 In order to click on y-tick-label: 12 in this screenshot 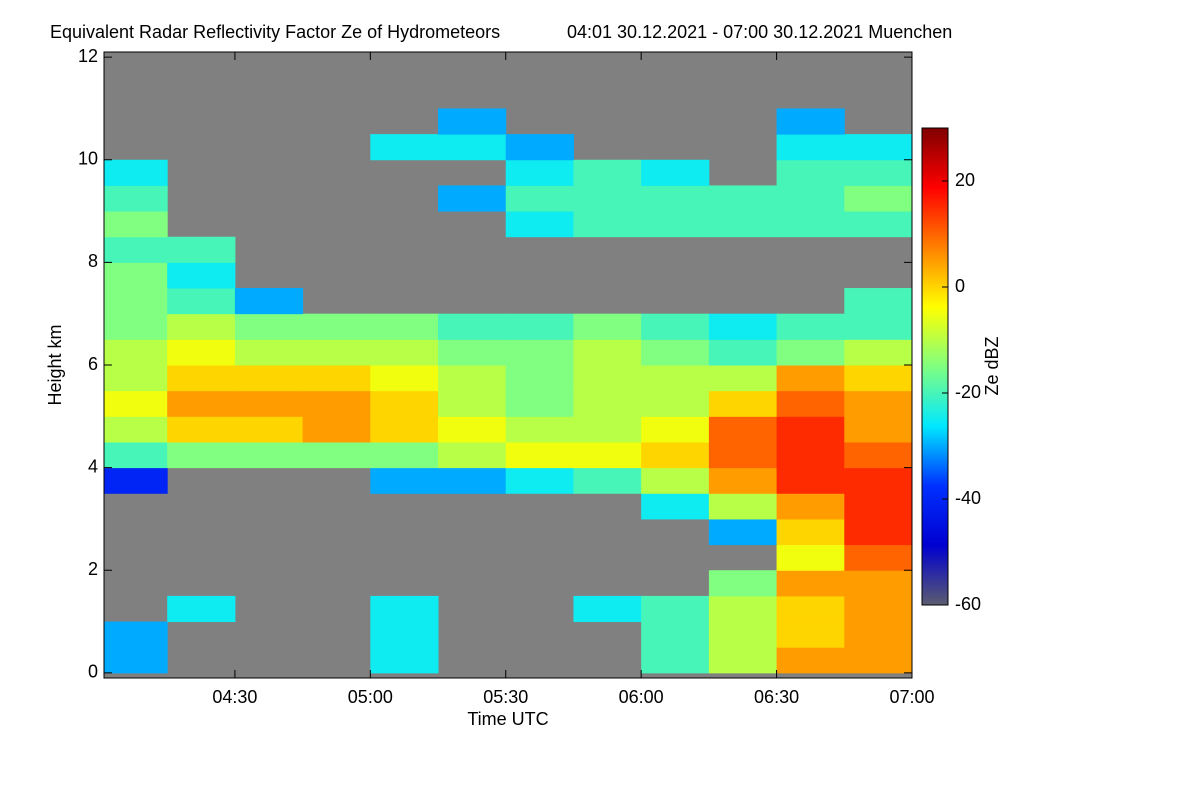, I will do `click(88, 56)`.